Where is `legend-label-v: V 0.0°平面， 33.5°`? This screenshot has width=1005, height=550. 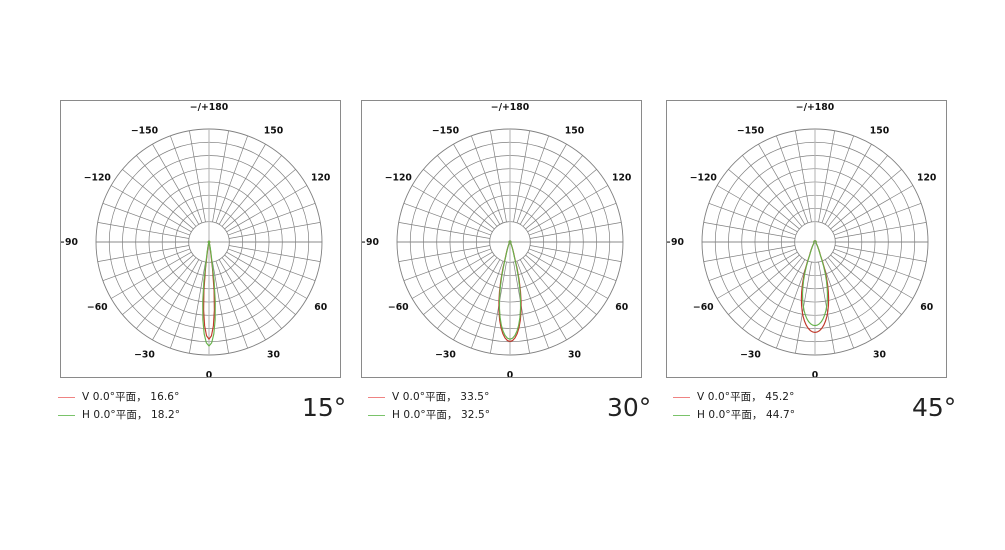 legend-label-v: V 0.0°平面， 33.5° is located at coordinates (441, 396).